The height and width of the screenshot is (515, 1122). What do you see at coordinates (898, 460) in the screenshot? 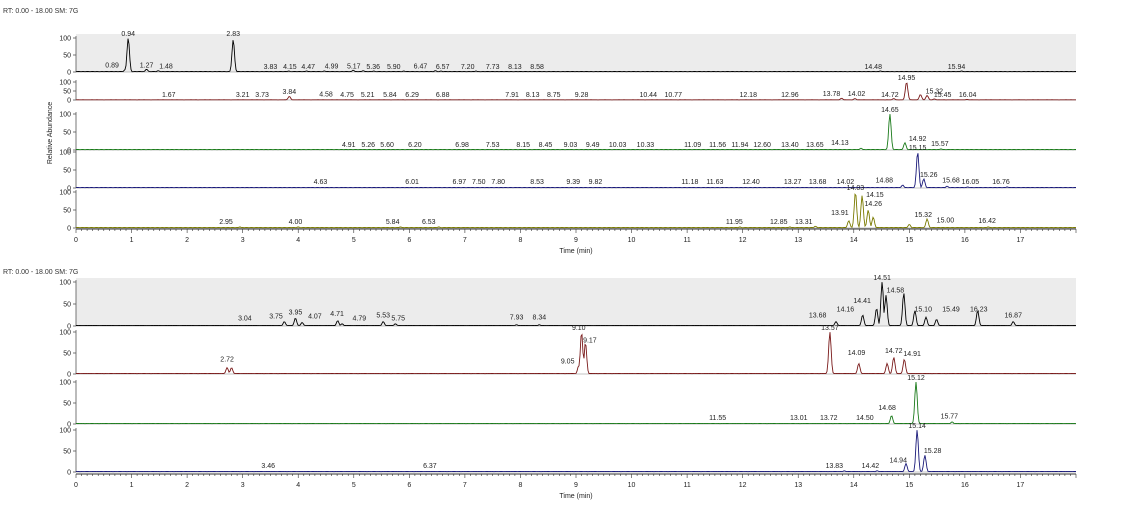
I see `peak-label: 14.94` at bounding box center [898, 460].